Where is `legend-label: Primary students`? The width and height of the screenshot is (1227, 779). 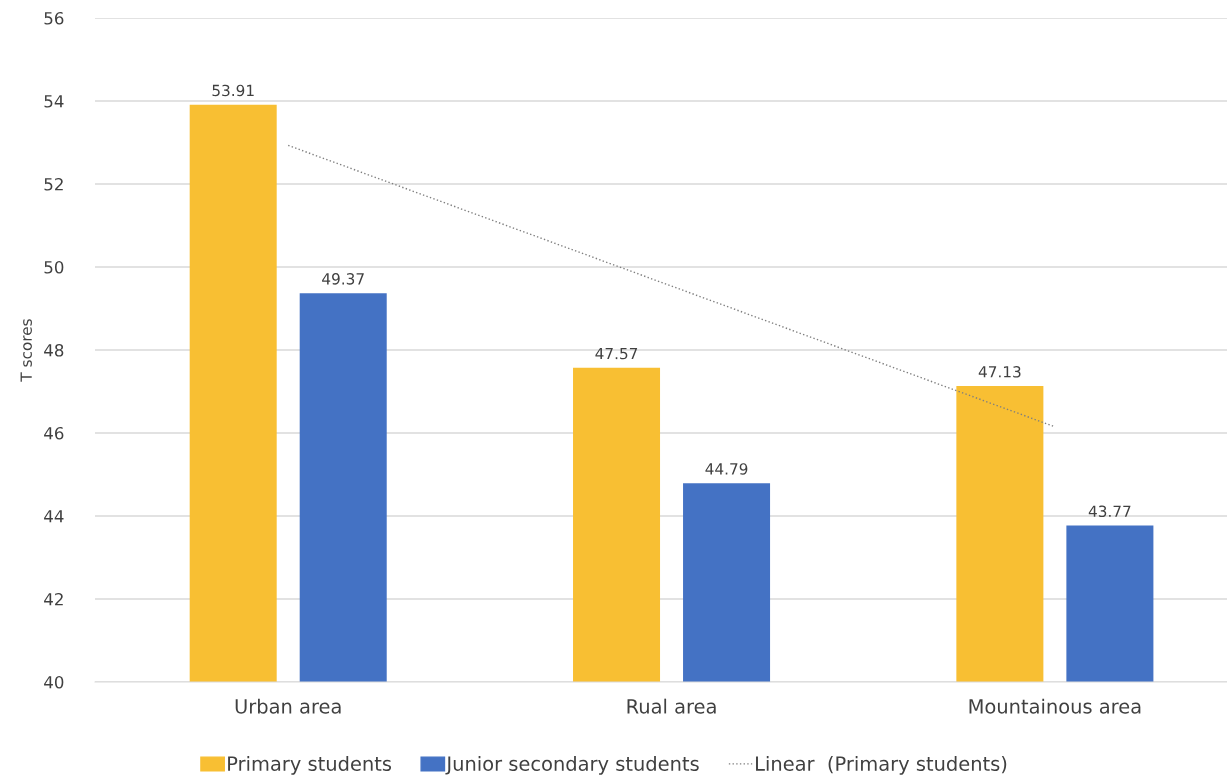 legend-label: Primary students is located at coordinates (310, 765).